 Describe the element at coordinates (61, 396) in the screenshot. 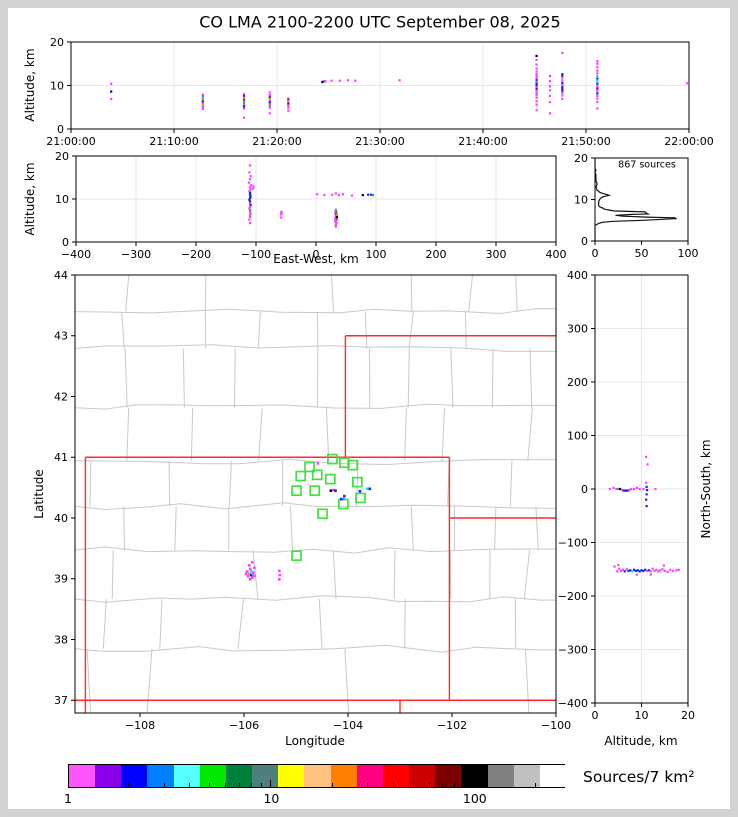

I see `svg-text: 42` at that location.